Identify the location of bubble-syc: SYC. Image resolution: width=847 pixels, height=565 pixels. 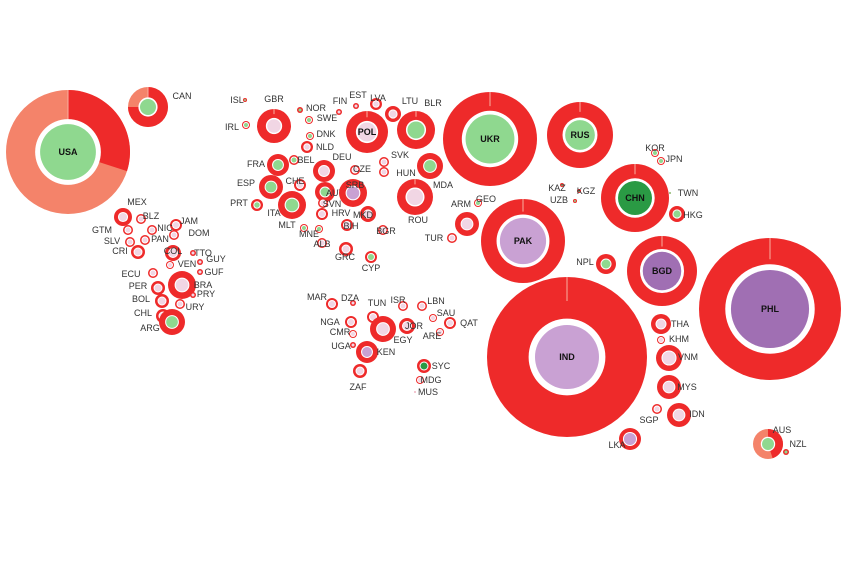
(434, 366).